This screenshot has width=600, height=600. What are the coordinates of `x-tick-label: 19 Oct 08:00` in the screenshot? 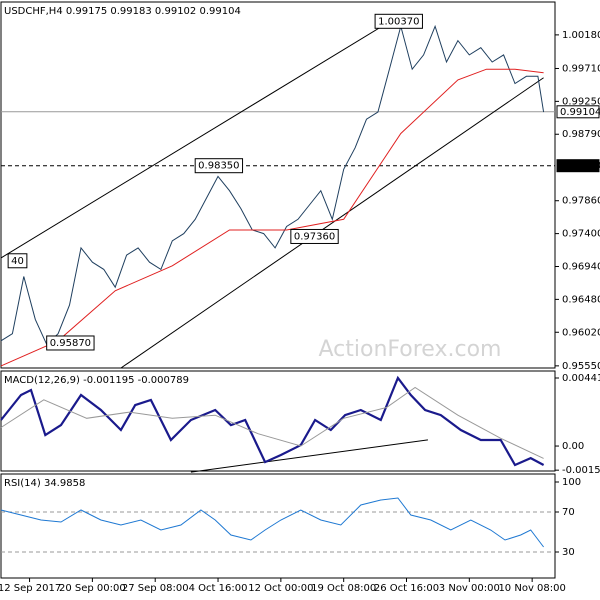 It's located at (343, 588).